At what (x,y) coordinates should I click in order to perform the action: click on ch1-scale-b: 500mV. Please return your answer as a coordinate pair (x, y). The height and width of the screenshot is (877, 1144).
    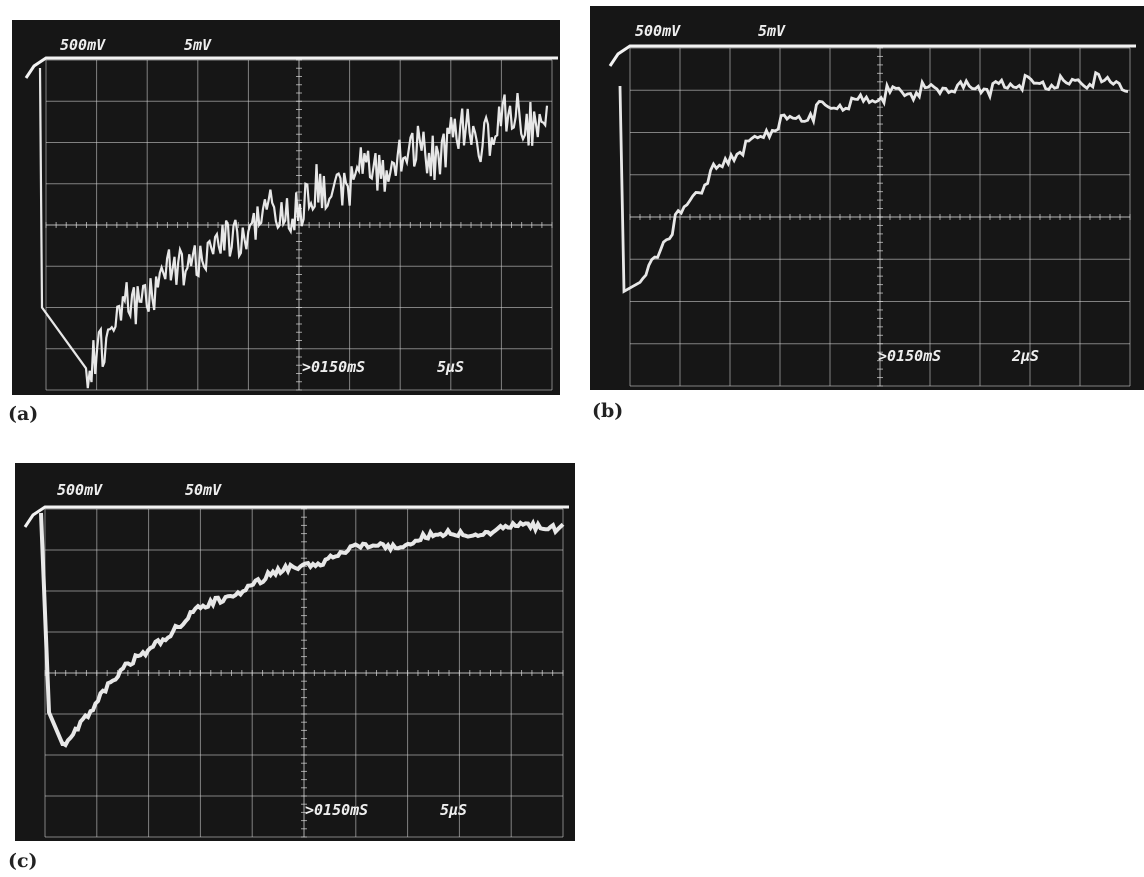
    Looking at the image, I should click on (658, 31).